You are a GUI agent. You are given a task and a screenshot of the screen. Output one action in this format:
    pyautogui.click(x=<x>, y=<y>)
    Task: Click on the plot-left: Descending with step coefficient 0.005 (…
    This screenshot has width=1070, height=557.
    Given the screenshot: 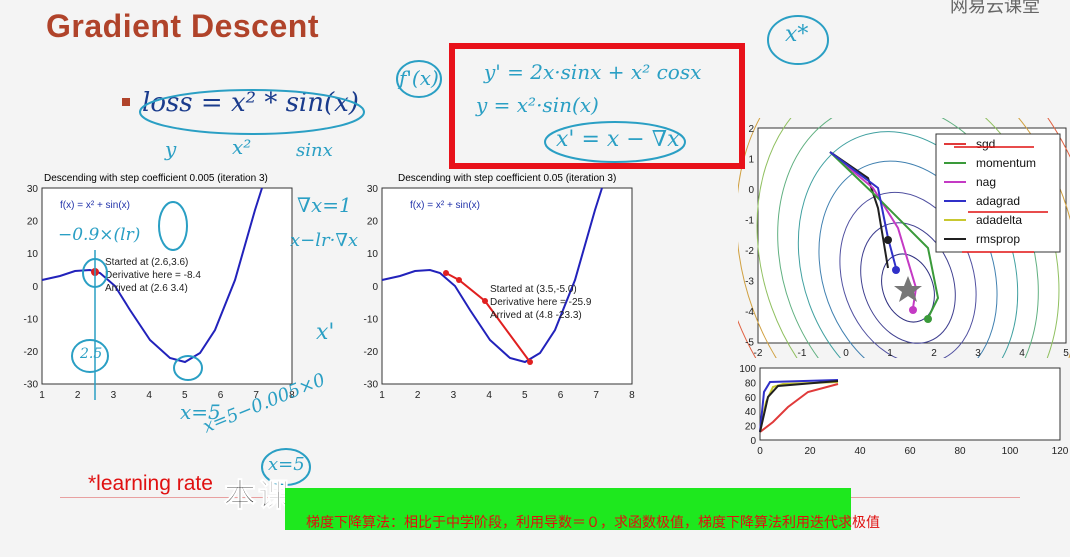 What is the action you would take?
    pyautogui.click(x=160, y=287)
    